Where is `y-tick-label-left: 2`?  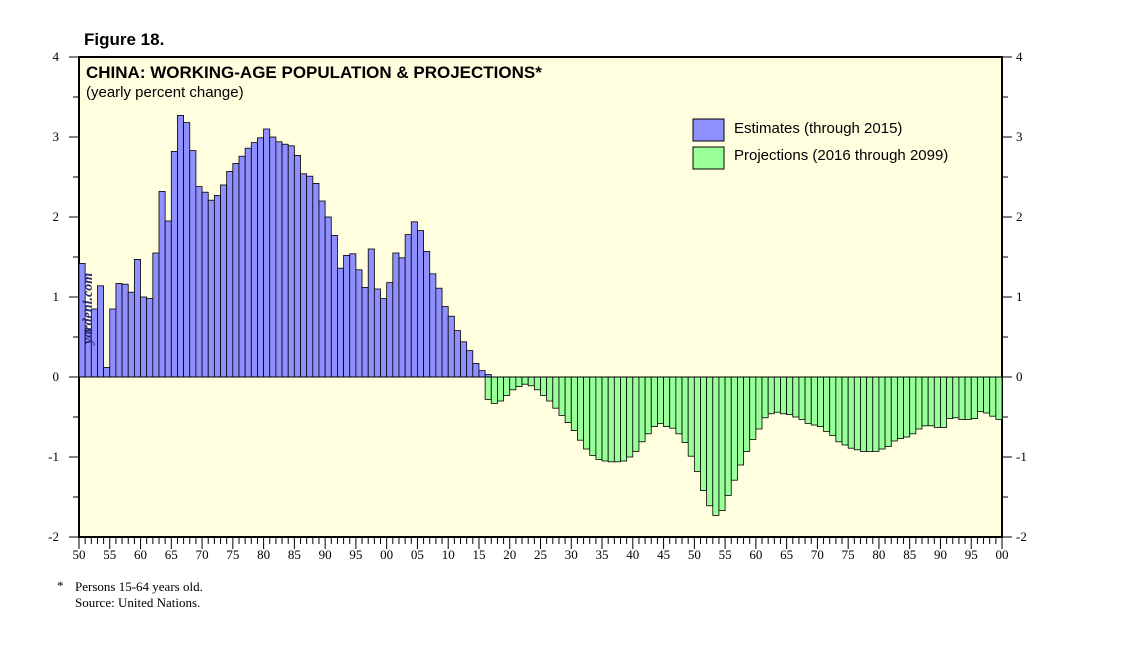
y-tick-label-left: 2 is located at coordinates (56, 216).